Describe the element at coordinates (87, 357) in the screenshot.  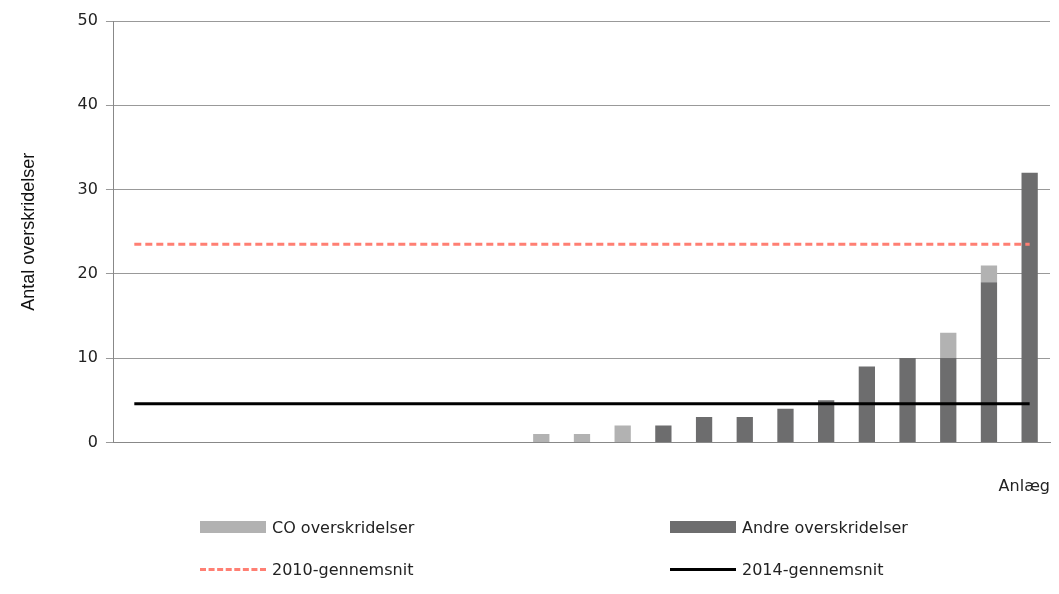
I see `y-tick-label: 10` at that location.